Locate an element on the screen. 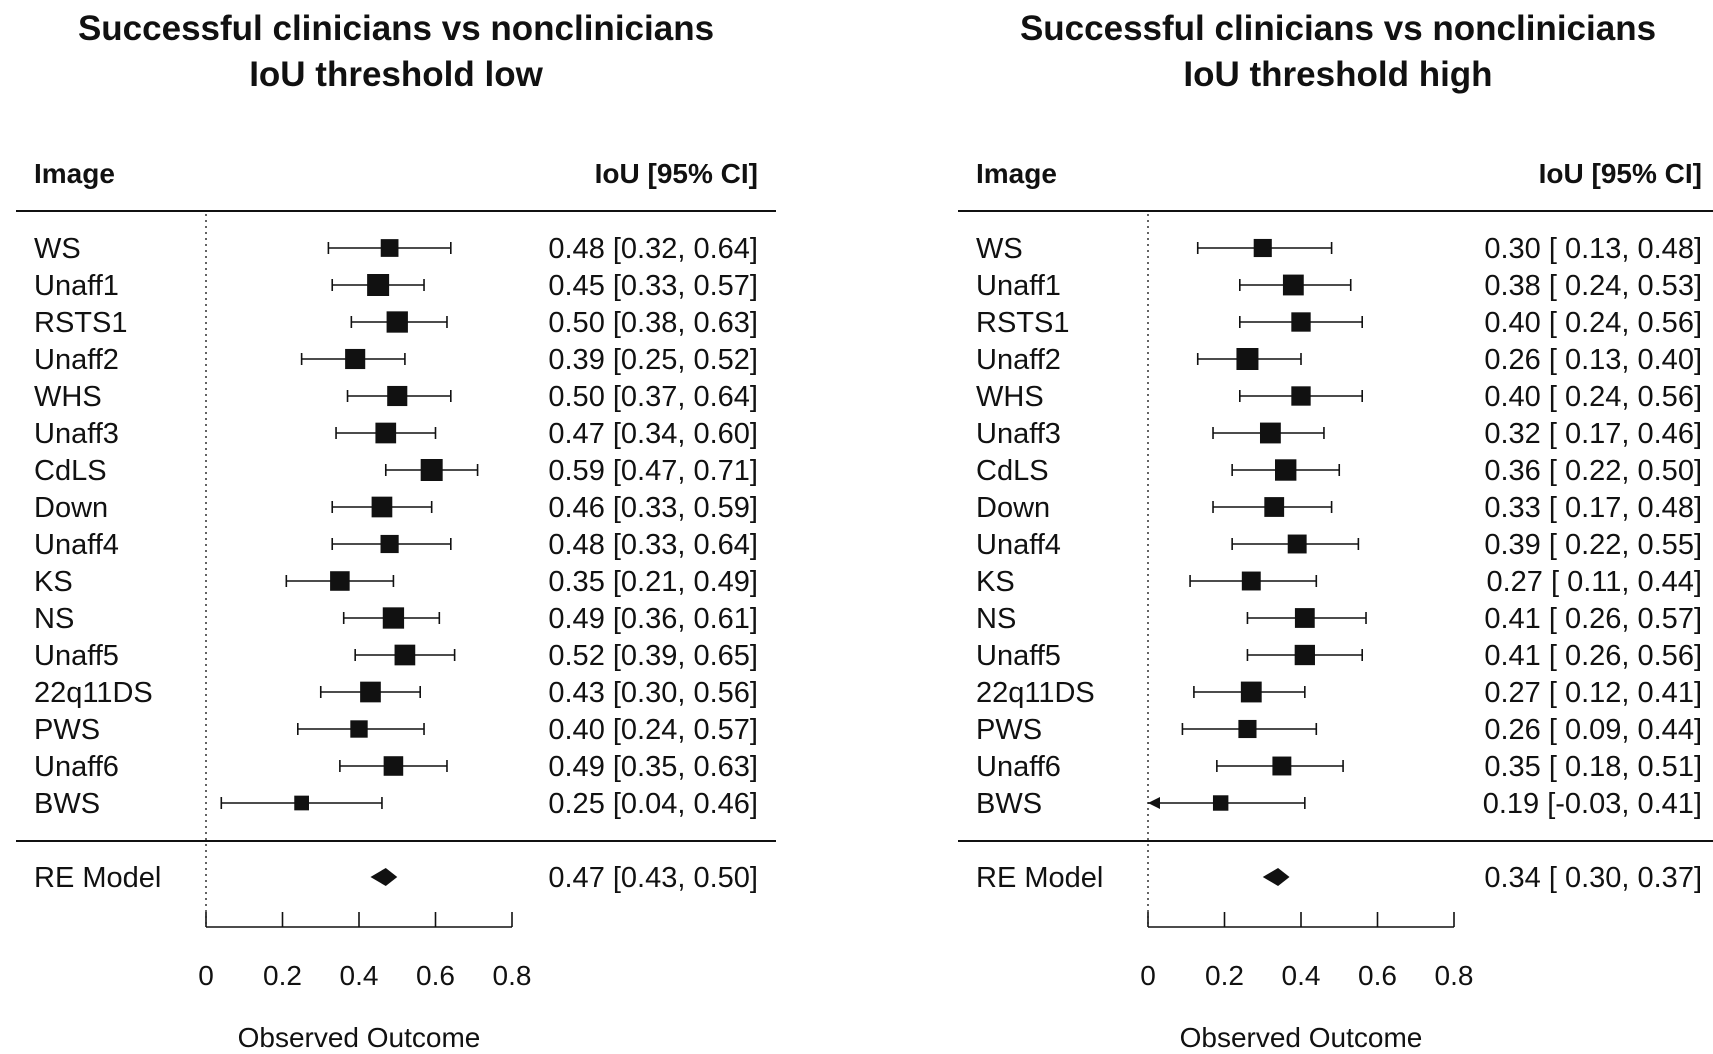  study-label: Down is located at coordinates (71, 508).